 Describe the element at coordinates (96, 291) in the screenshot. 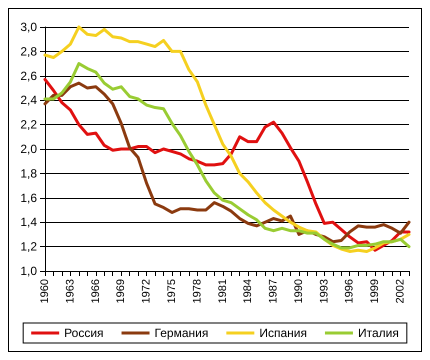

I see `x-tick-label: 1966` at that location.